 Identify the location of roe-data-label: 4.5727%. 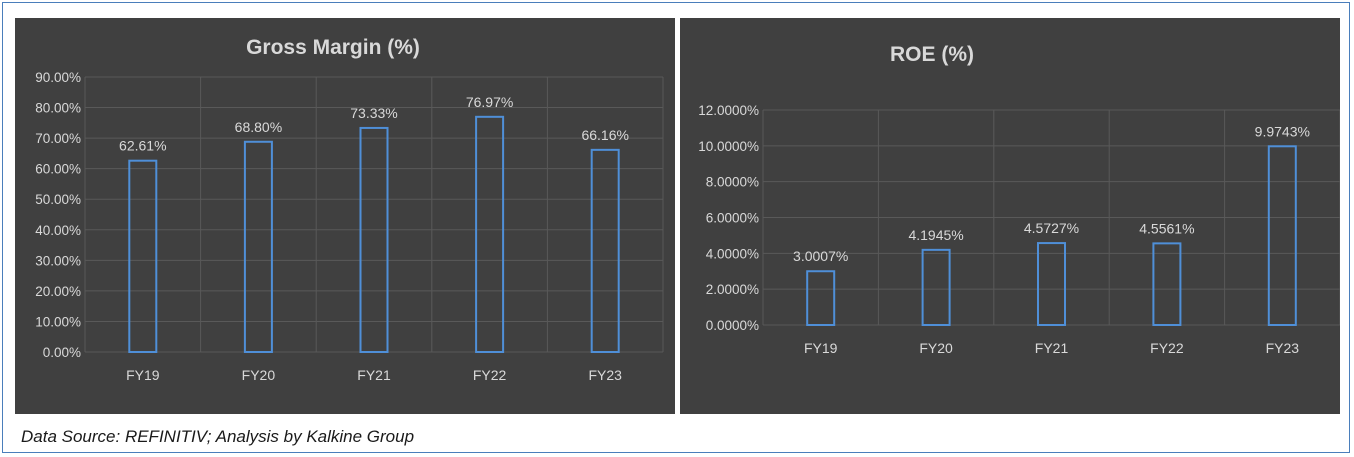
(1051, 228).